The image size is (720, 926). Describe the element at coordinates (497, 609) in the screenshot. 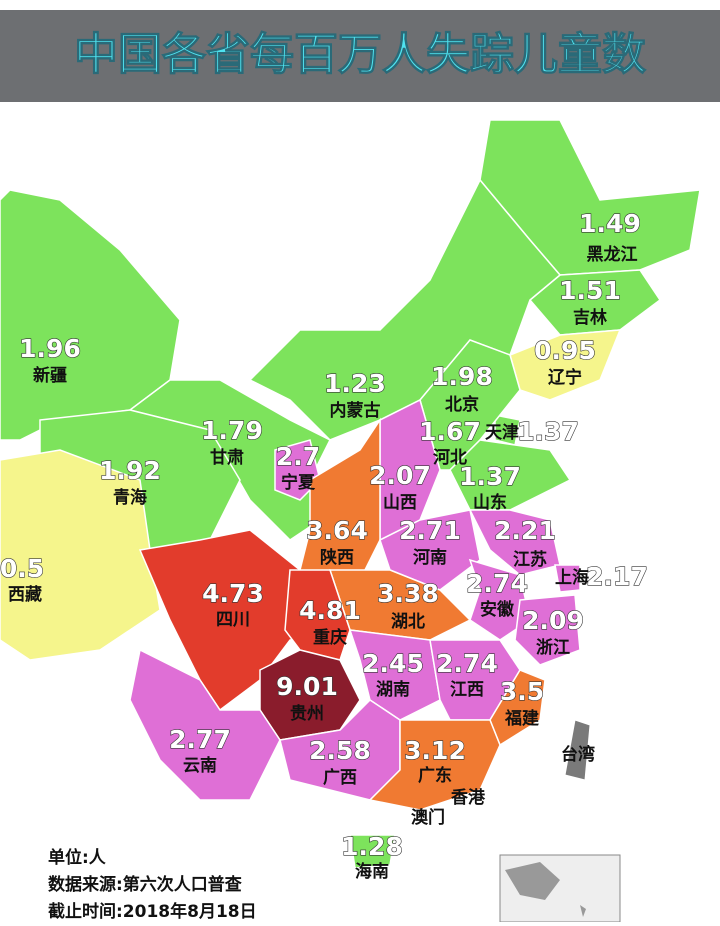

I see `province-name: 安徽` at that location.